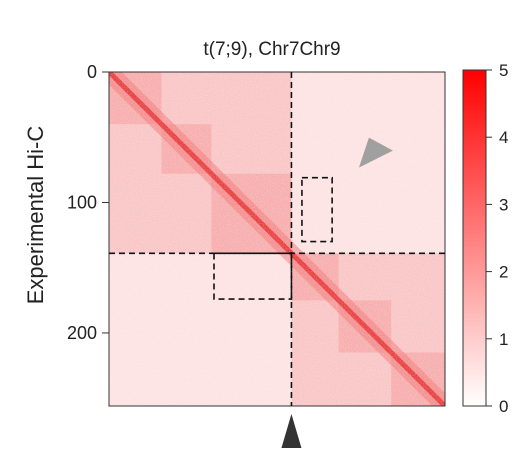  I want to click on colorbar-tick-label-2: 2, so click(503, 272).